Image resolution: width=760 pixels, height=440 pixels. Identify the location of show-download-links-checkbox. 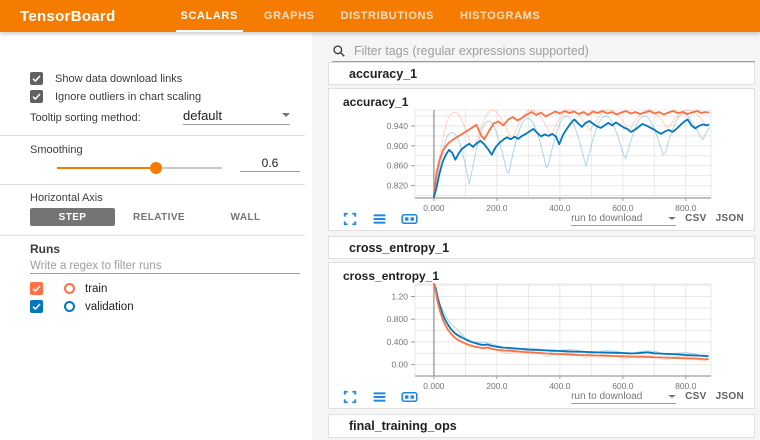
(36, 78).